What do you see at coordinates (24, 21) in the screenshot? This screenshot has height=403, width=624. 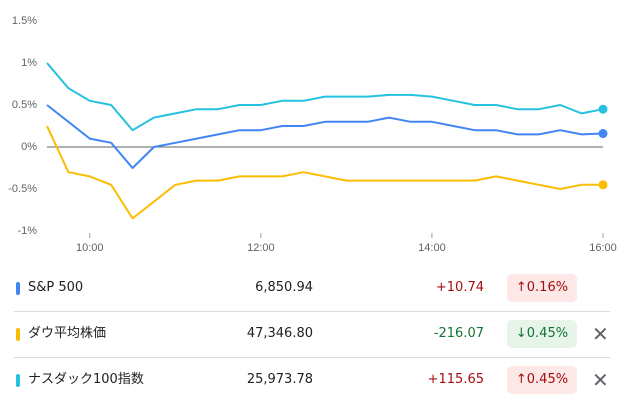 I see `y-tick-label: 1.5%` at bounding box center [24, 21].